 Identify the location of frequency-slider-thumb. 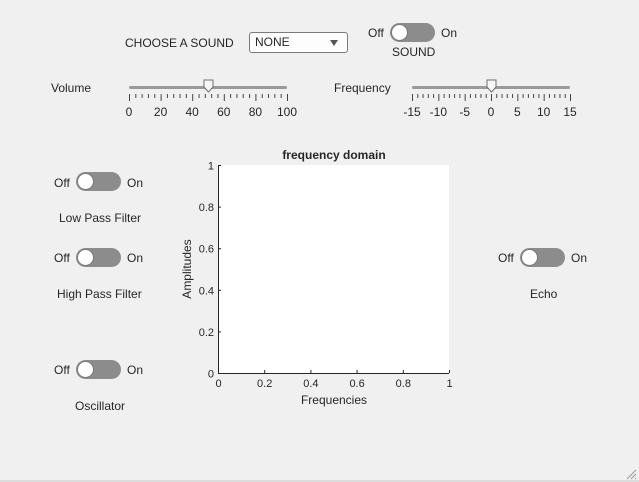
(491, 86).